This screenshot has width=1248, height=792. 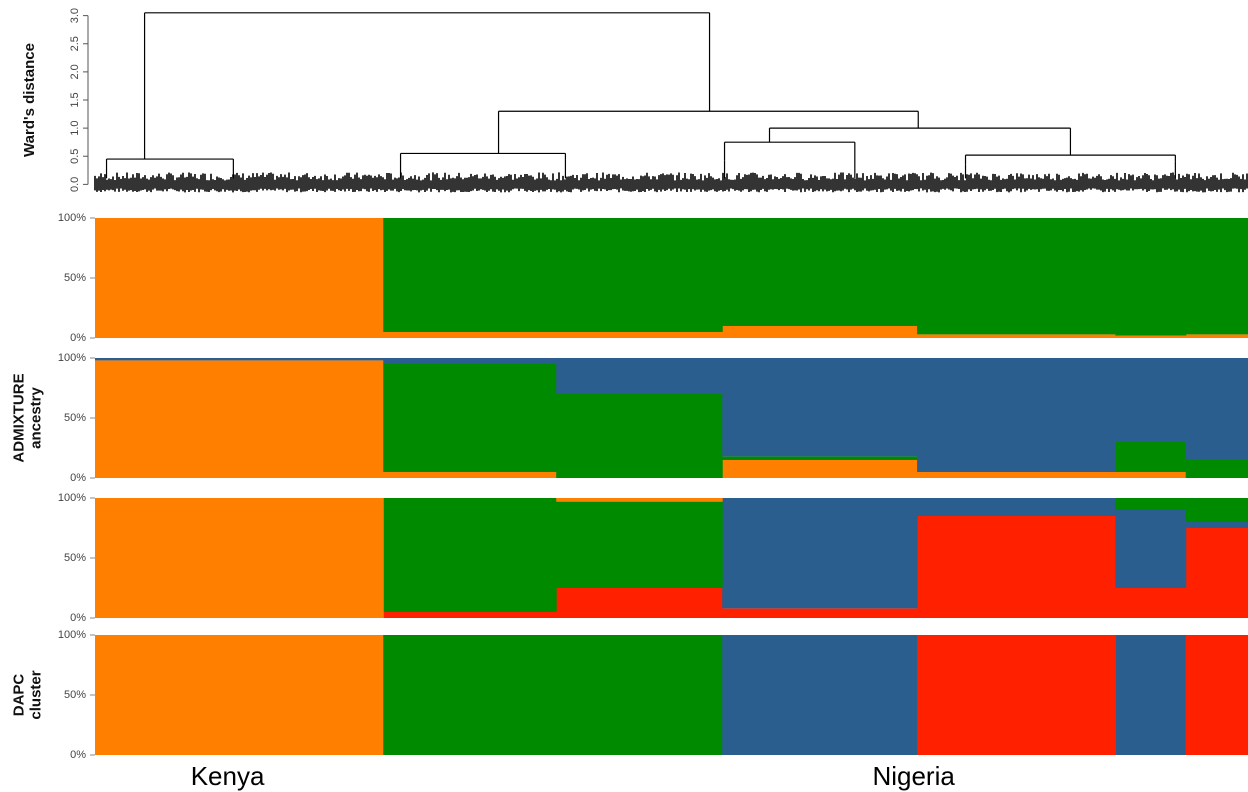 I want to click on leaf-band, so click(x=671, y=182).